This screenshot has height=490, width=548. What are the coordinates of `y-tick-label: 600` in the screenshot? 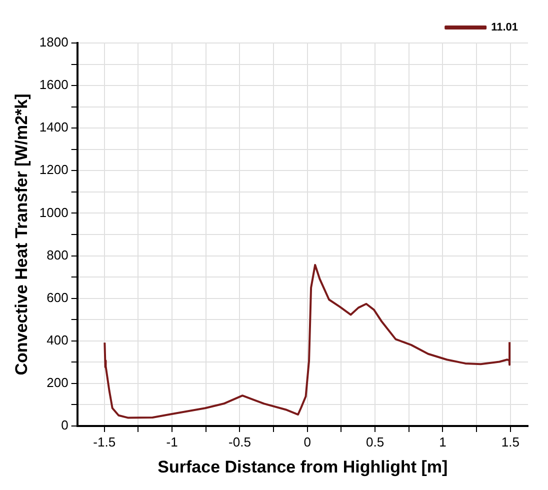 It's located at (57, 297).